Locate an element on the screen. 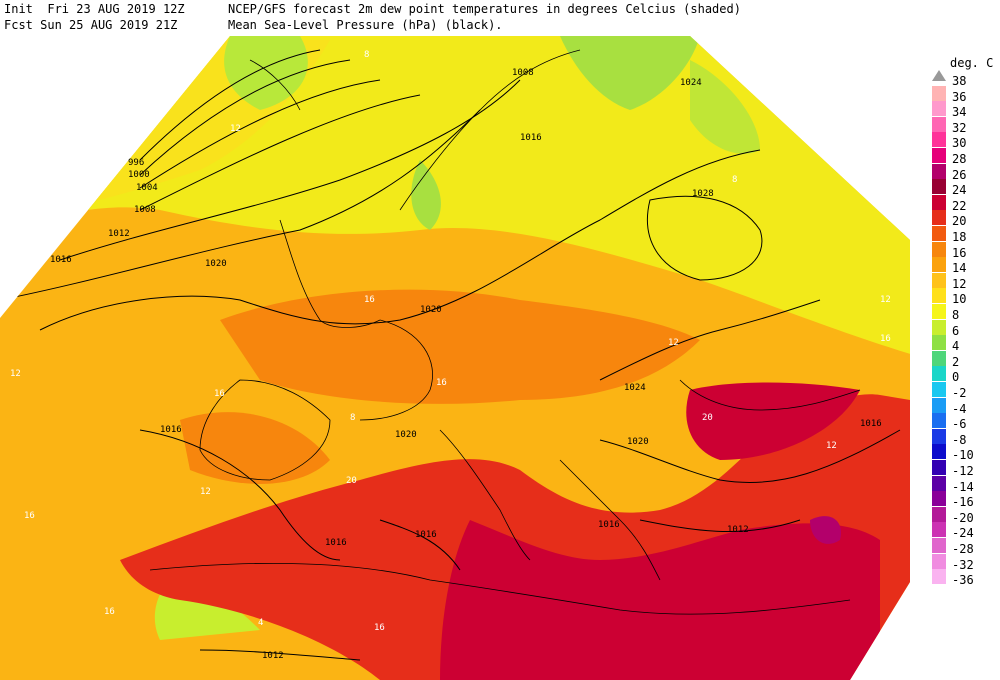 Image resolution: width=1000 pixels, height=680 pixels. init-label: Init is located at coordinates (18, 9).